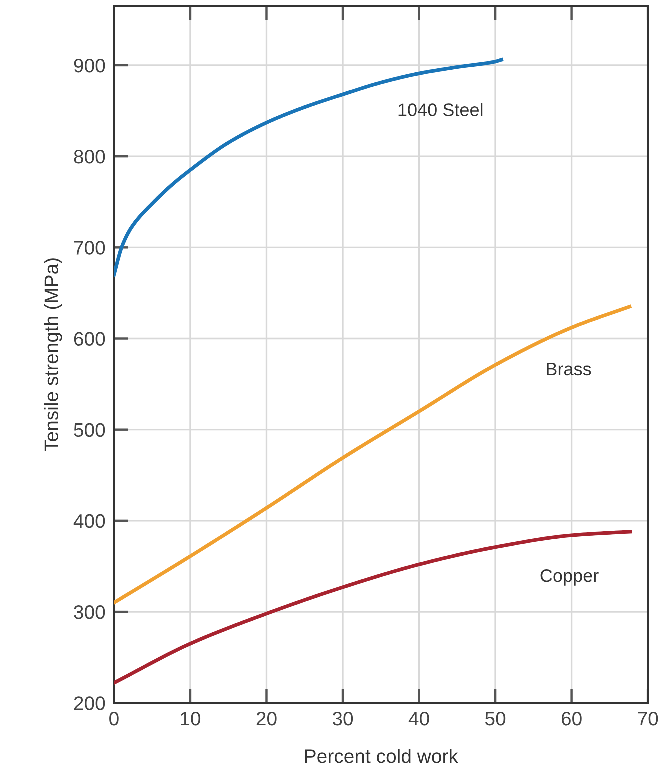 The width and height of the screenshot is (664, 783). I want to click on y-tick-label: 800, so click(90, 157).